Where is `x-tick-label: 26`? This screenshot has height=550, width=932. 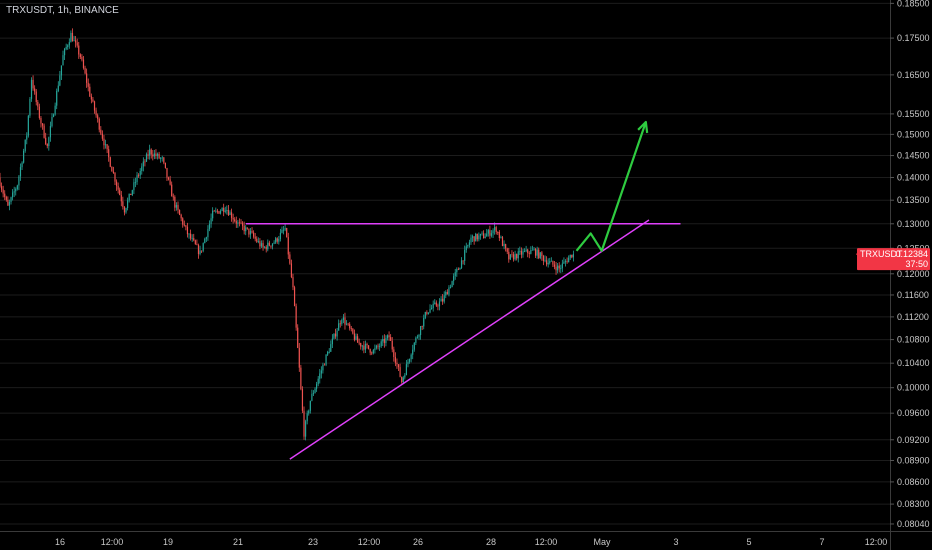
x-tick-label: 26 is located at coordinates (418, 542).